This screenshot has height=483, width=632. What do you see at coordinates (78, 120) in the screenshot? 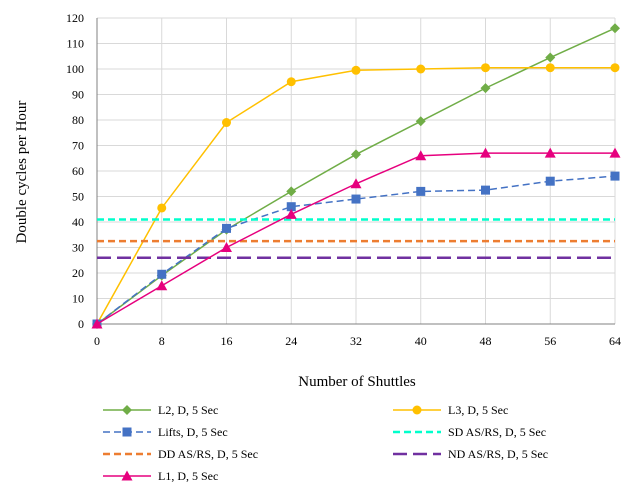
I see `y-tick-label-8: 80` at bounding box center [78, 120].